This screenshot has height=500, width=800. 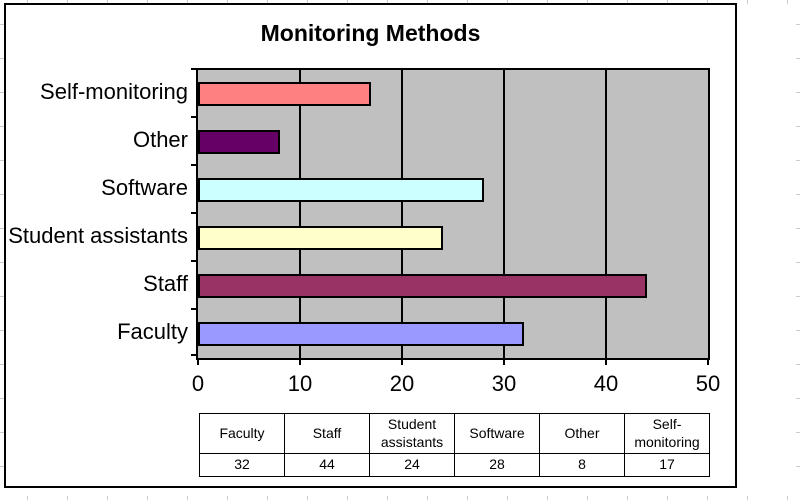 I want to click on table-value-cell-self-monitoring: 17, so click(x=667, y=465).